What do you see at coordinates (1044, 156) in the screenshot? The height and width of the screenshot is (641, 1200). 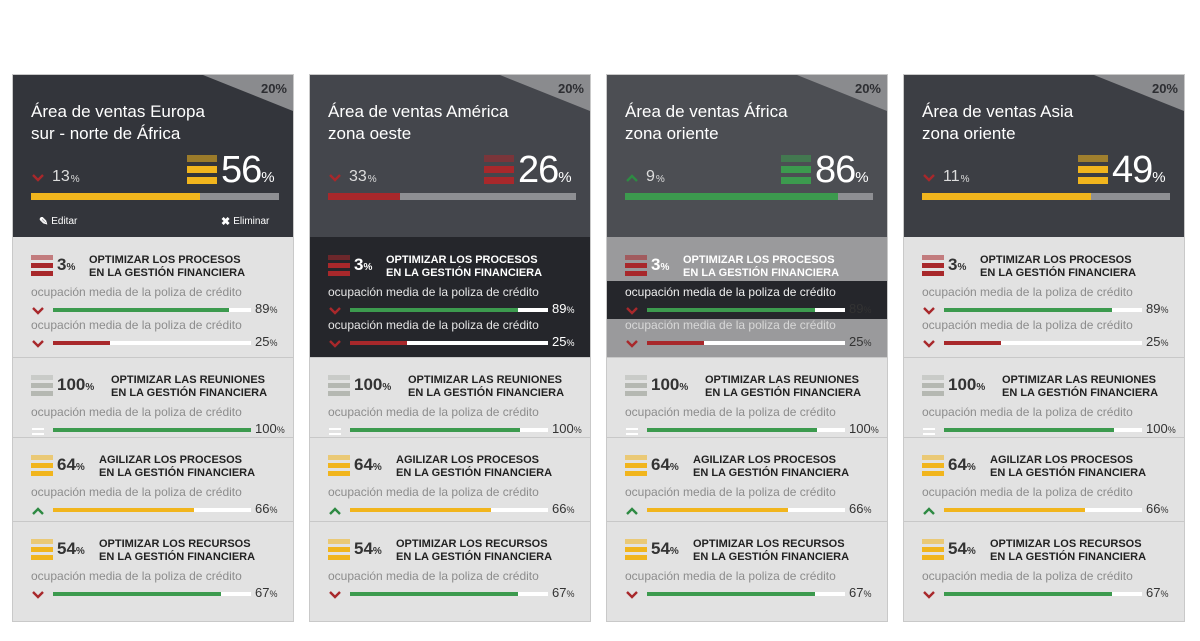 I see `card-header: 20% Área de ventas Asia zona oriente 11% 49%` at bounding box center [1044, 156].